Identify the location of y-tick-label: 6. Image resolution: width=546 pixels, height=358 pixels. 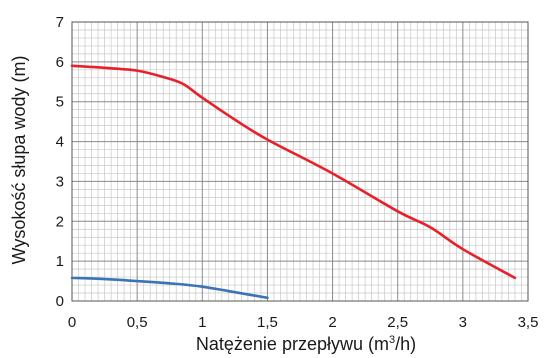
(60, 62).